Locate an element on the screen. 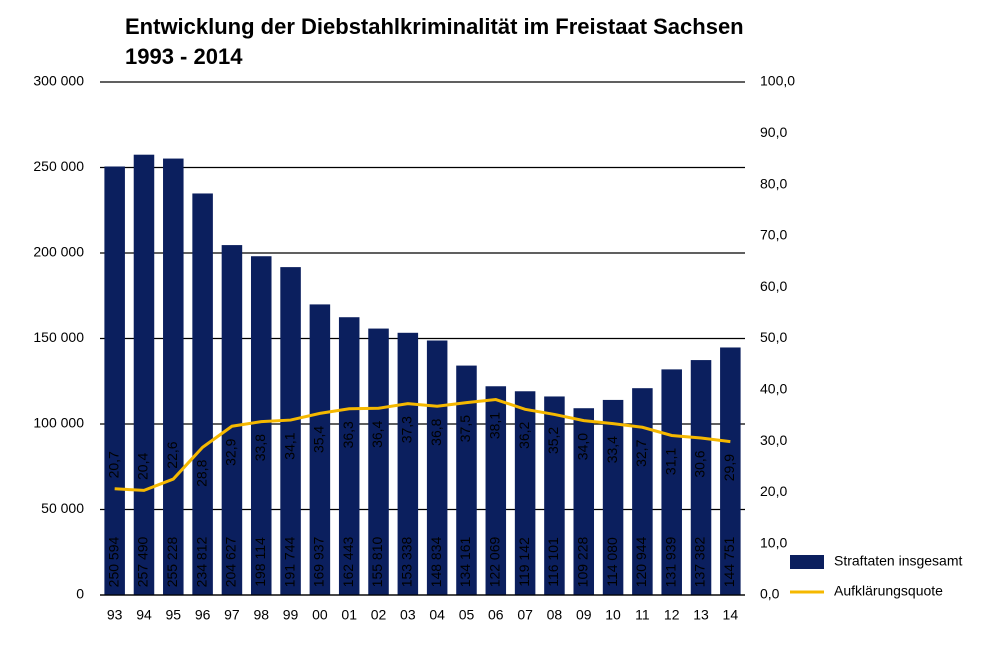  bar-value-label: 255 228 is located at coordinates (172, 561).